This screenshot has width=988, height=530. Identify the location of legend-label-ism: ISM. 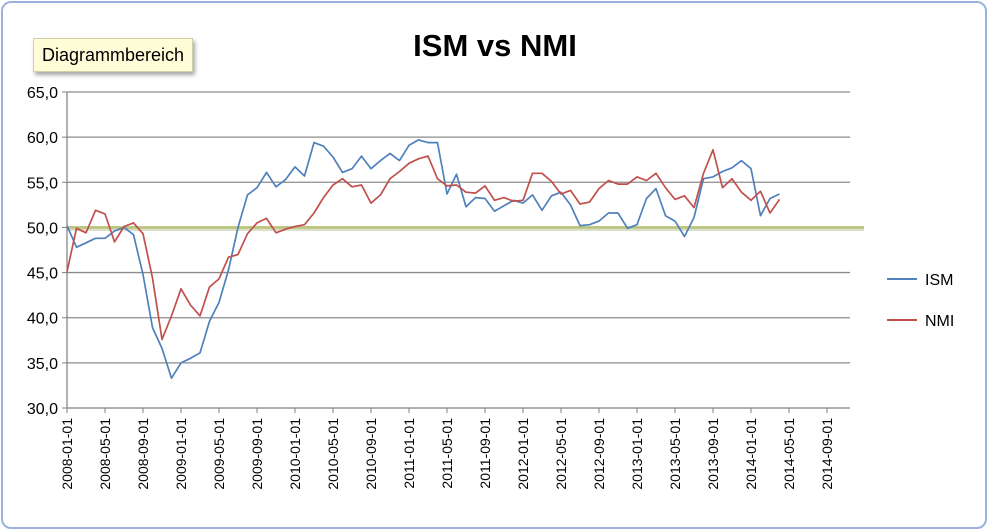
(939, 280).